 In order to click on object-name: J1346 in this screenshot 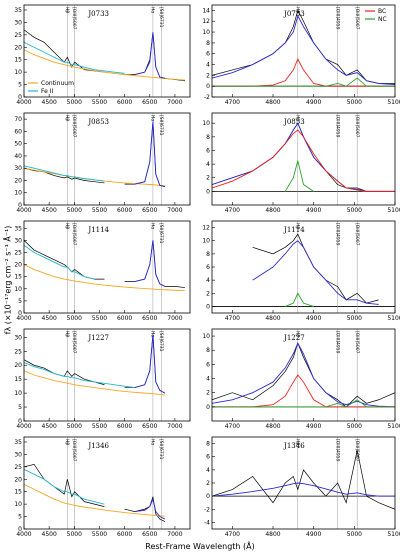, I will do `click(294, 446)`.